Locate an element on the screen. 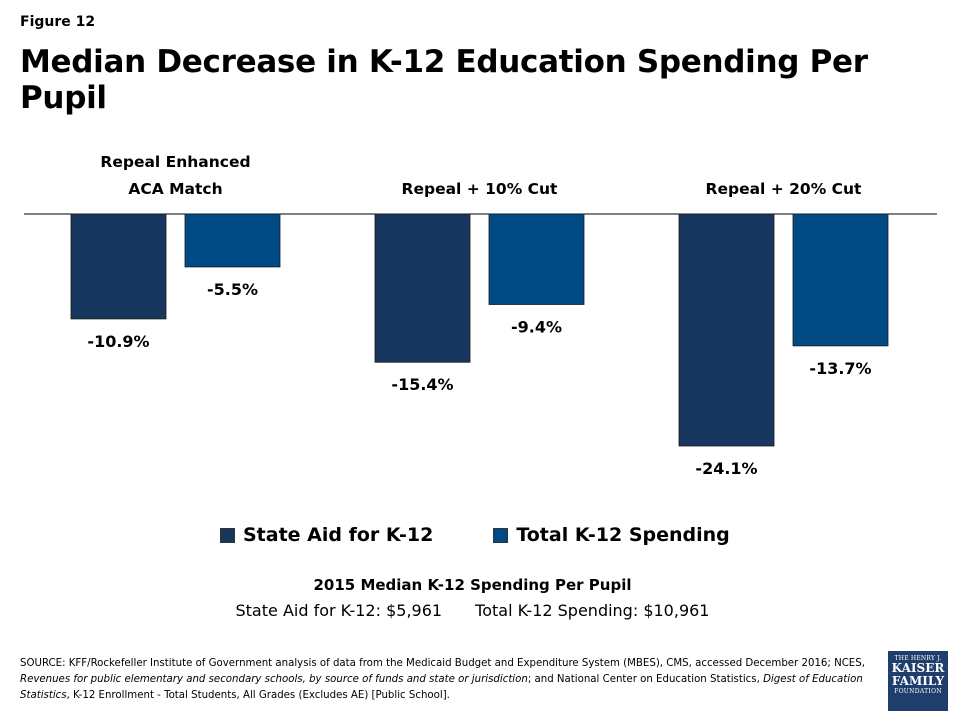 This screenshot has height=720, width=960. kff-logo: THE HENRY J. KAISER FAMILY FOUNDATION is located at coordinates (918, 681).